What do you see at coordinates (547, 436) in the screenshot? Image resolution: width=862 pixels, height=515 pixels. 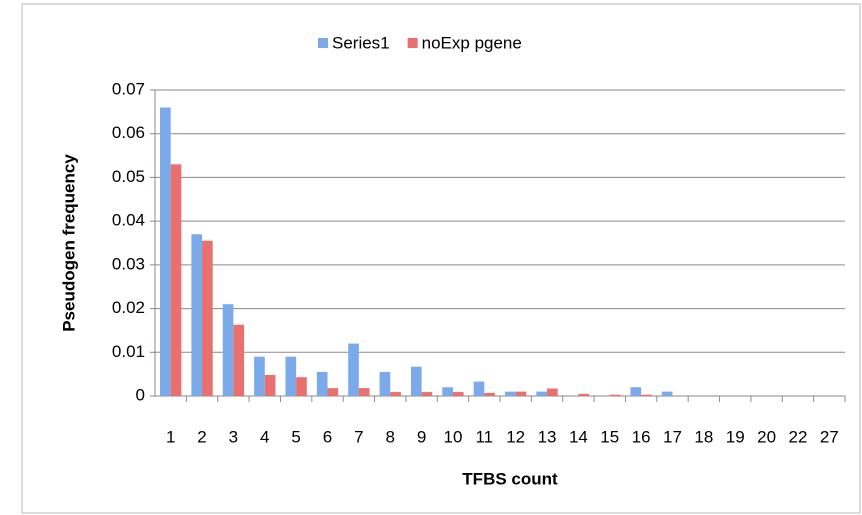 I see `x-tick-label: 13` at bounding box center [547, 436].